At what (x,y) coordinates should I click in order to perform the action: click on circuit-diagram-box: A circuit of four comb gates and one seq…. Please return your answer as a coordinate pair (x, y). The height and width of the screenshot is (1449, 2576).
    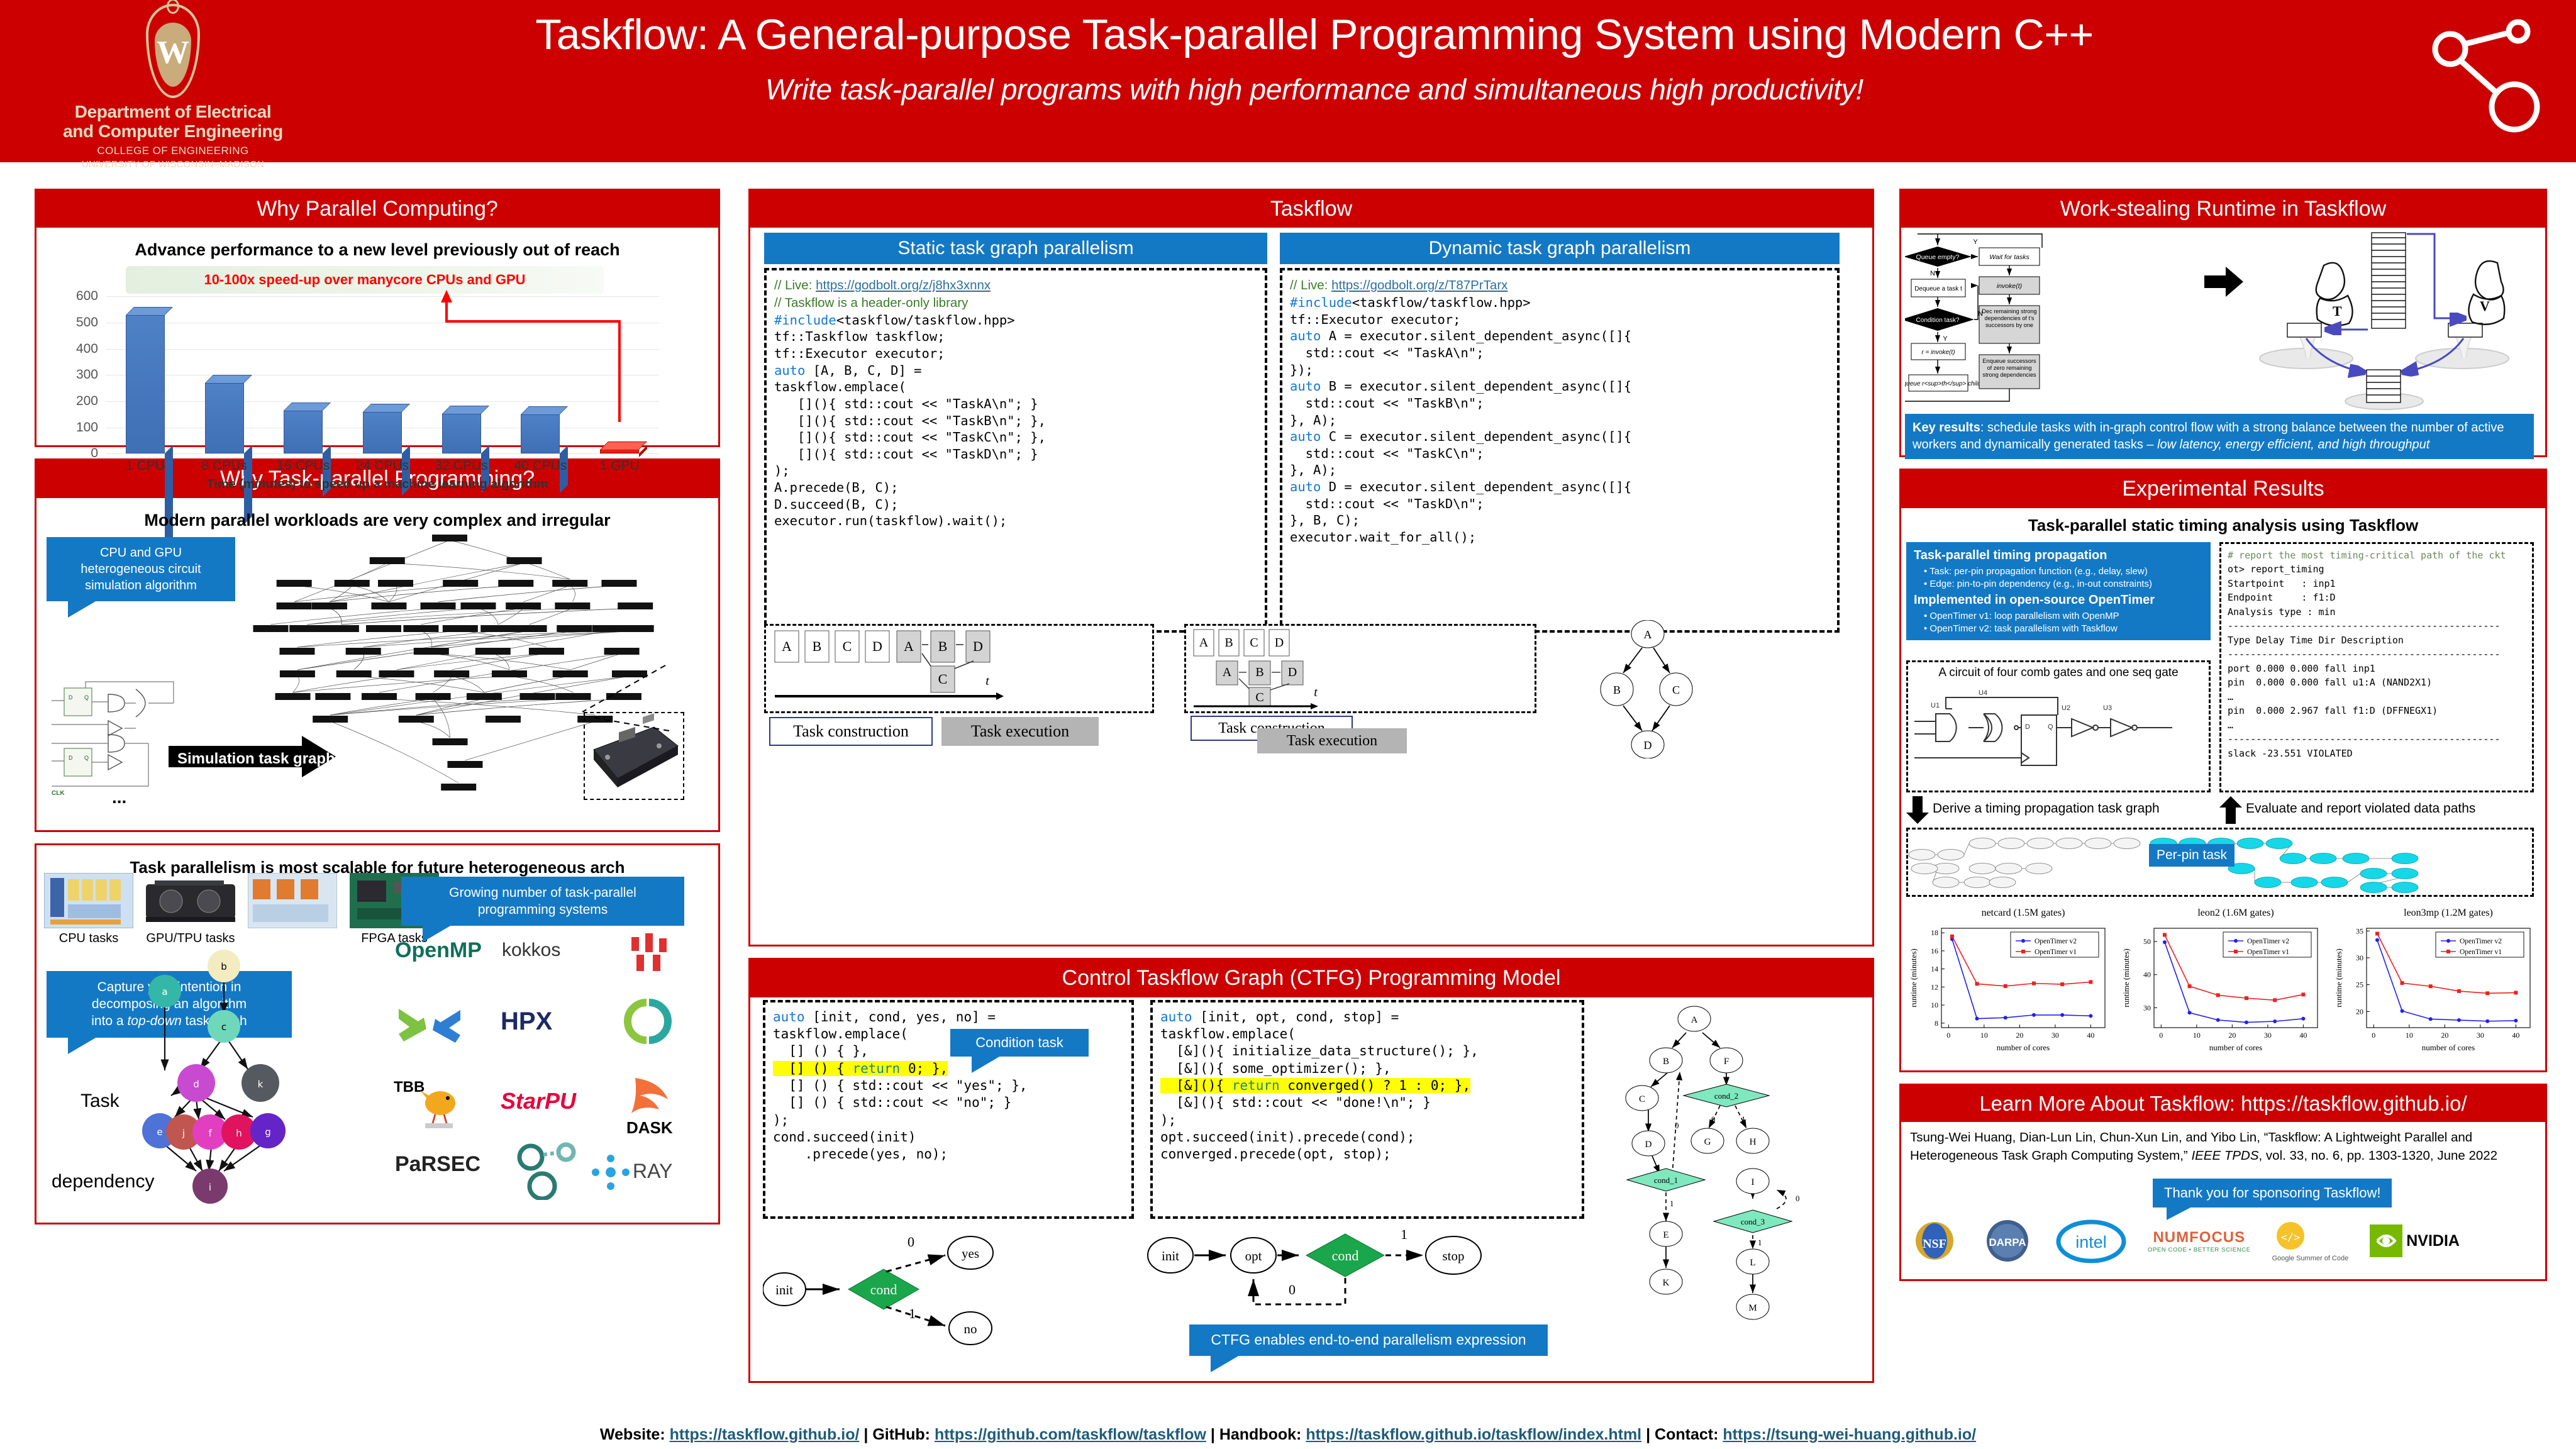
    Looking at the image, I should click on (2058, 726).